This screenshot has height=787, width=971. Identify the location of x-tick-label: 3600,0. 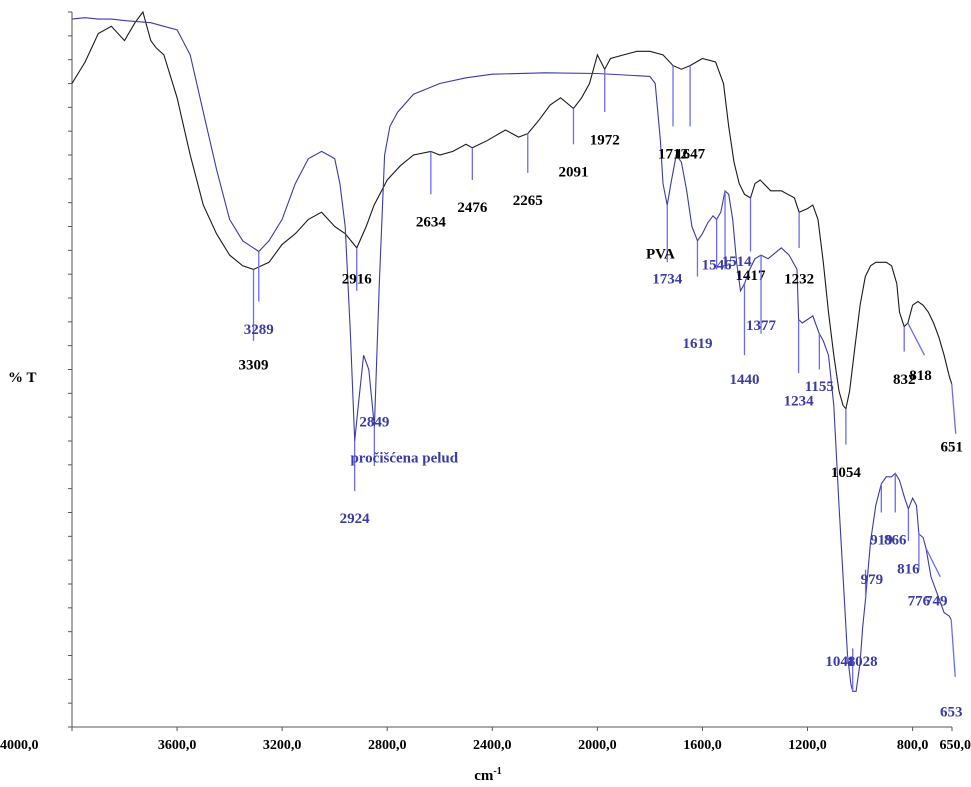
(177, 745).